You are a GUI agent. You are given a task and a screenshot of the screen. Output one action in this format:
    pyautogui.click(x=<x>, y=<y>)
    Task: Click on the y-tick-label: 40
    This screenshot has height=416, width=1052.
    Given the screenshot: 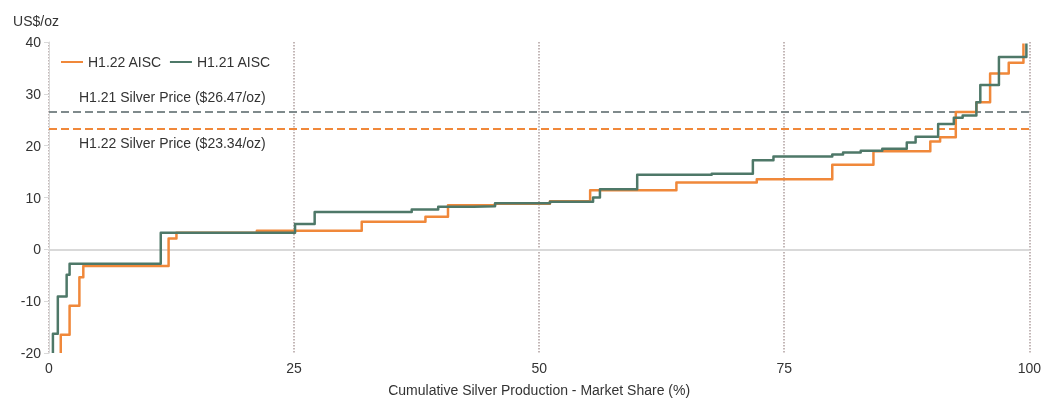 What is the action you would take?
    pyautogui.click(x=33, y=42)
    